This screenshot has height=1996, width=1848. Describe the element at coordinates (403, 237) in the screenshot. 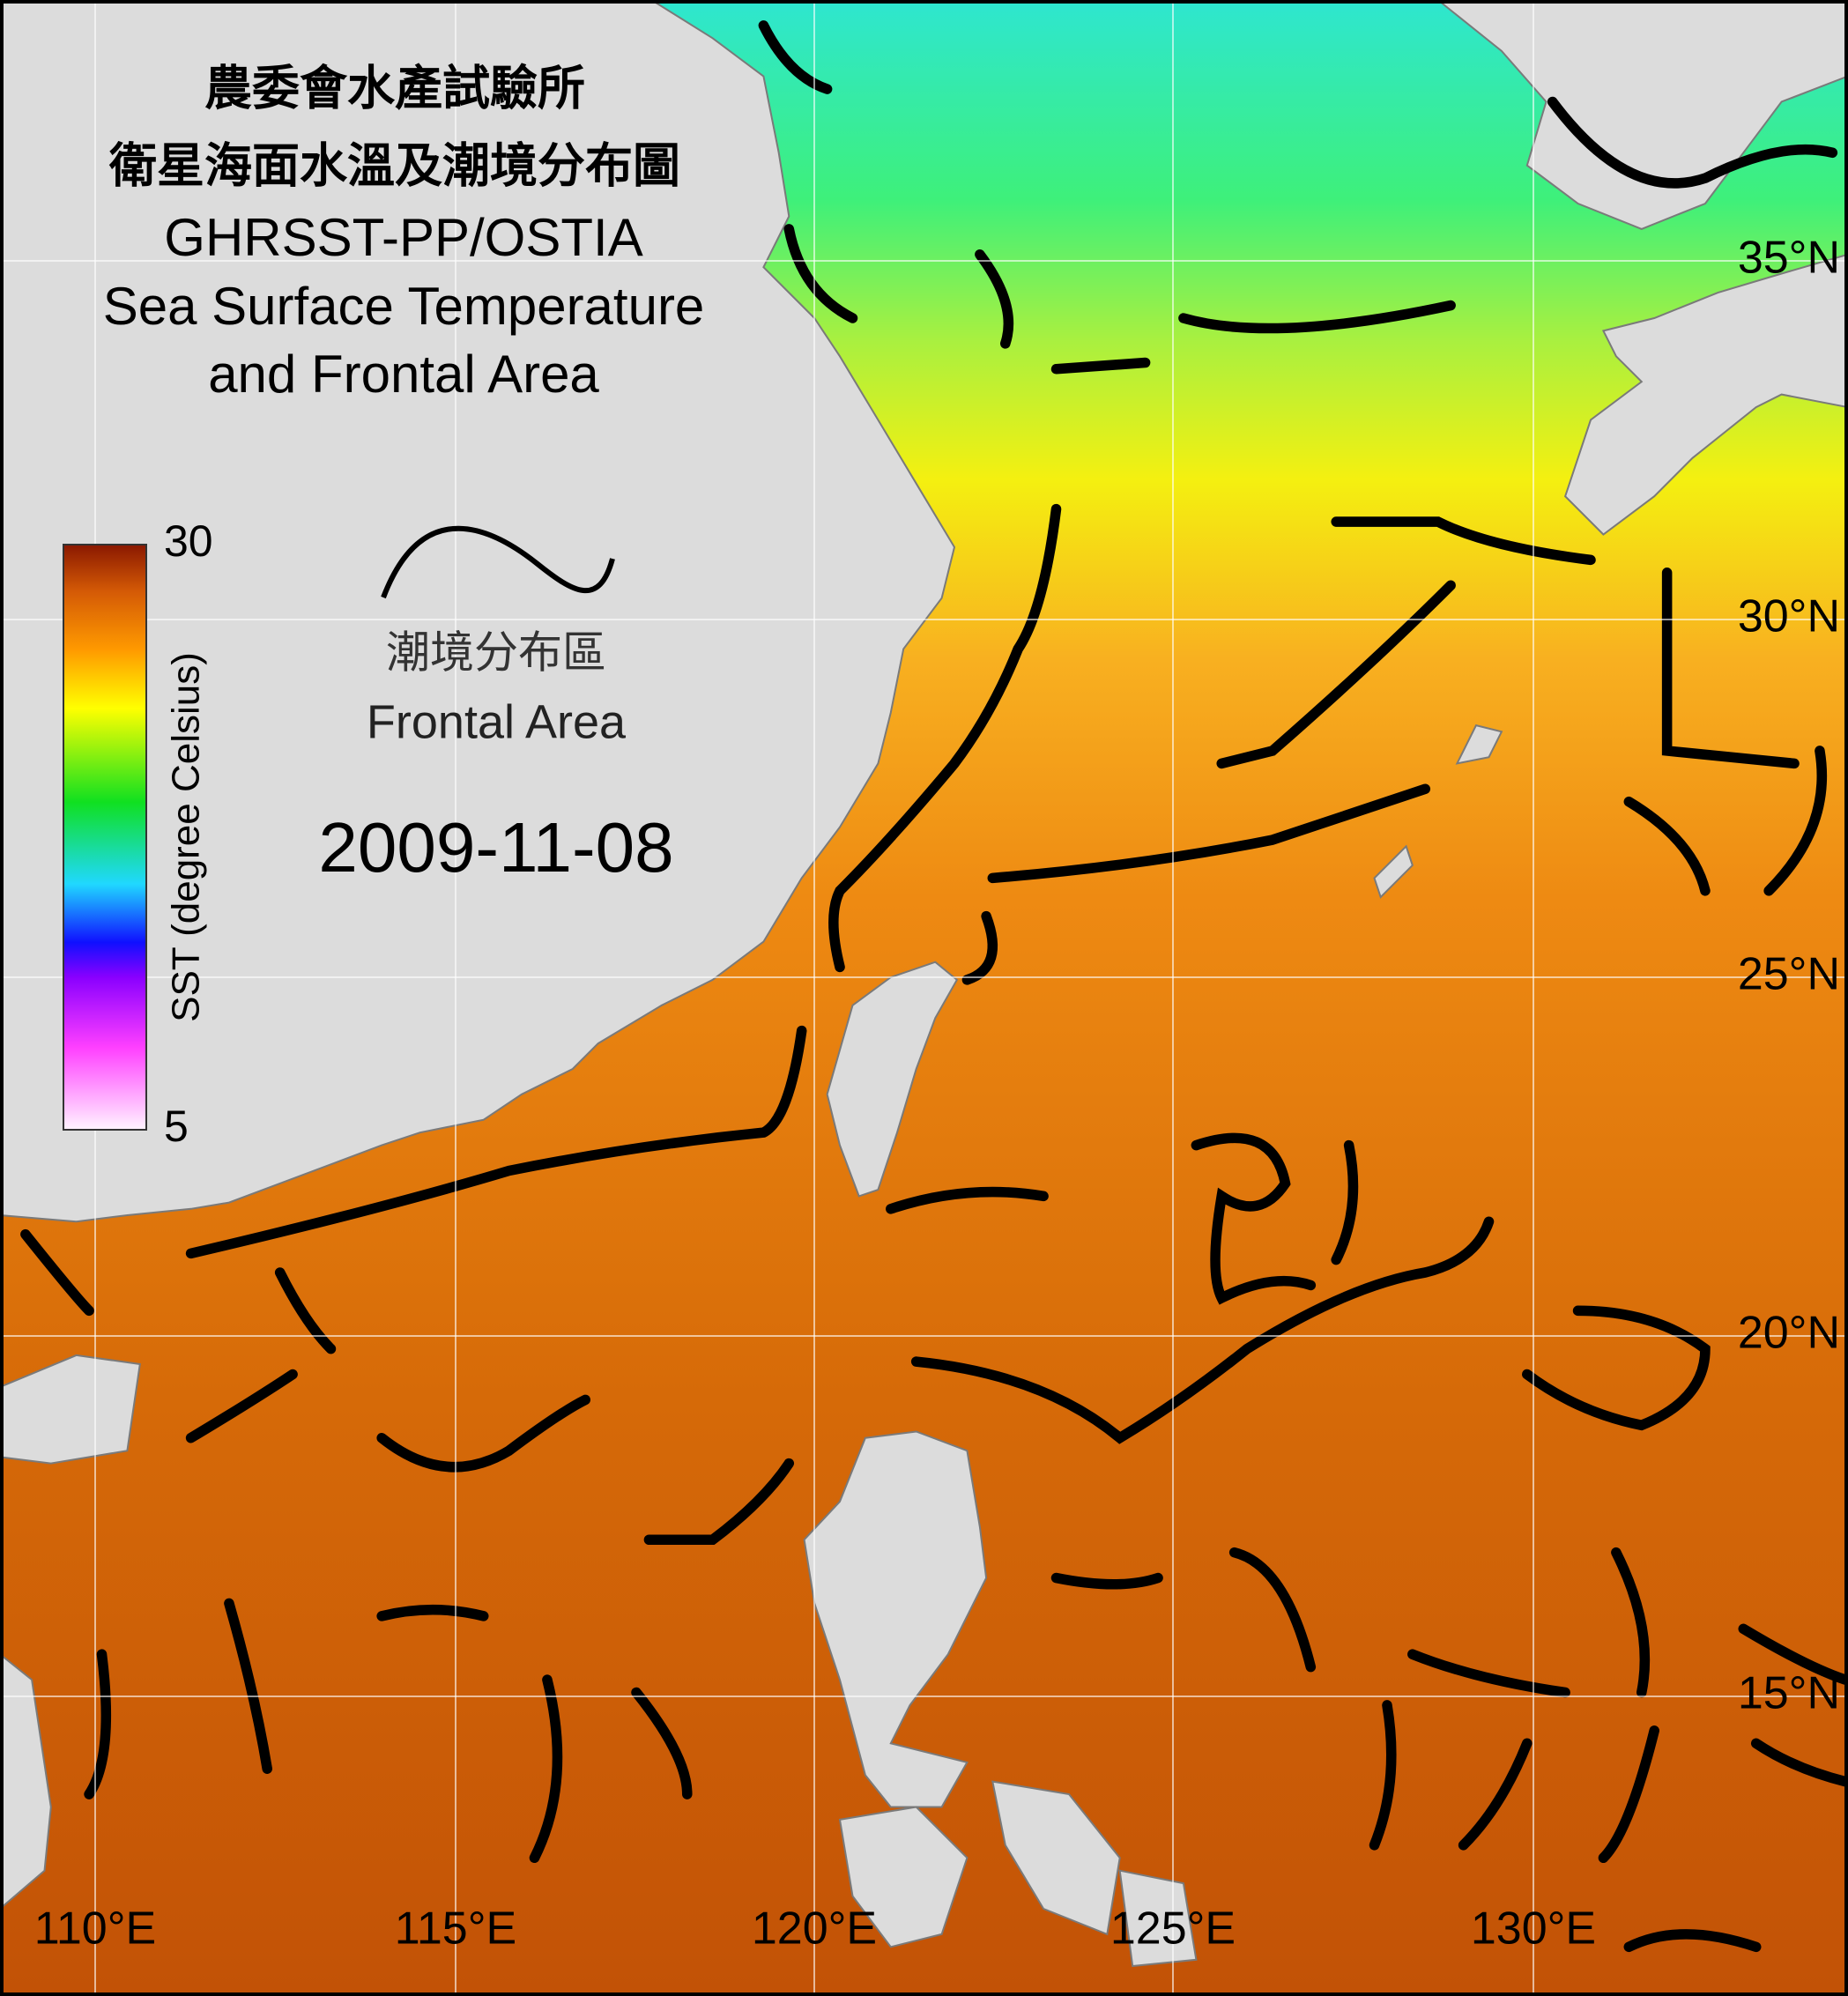

I see `title-line: GHRSST-PP/OSTIA` at that location.